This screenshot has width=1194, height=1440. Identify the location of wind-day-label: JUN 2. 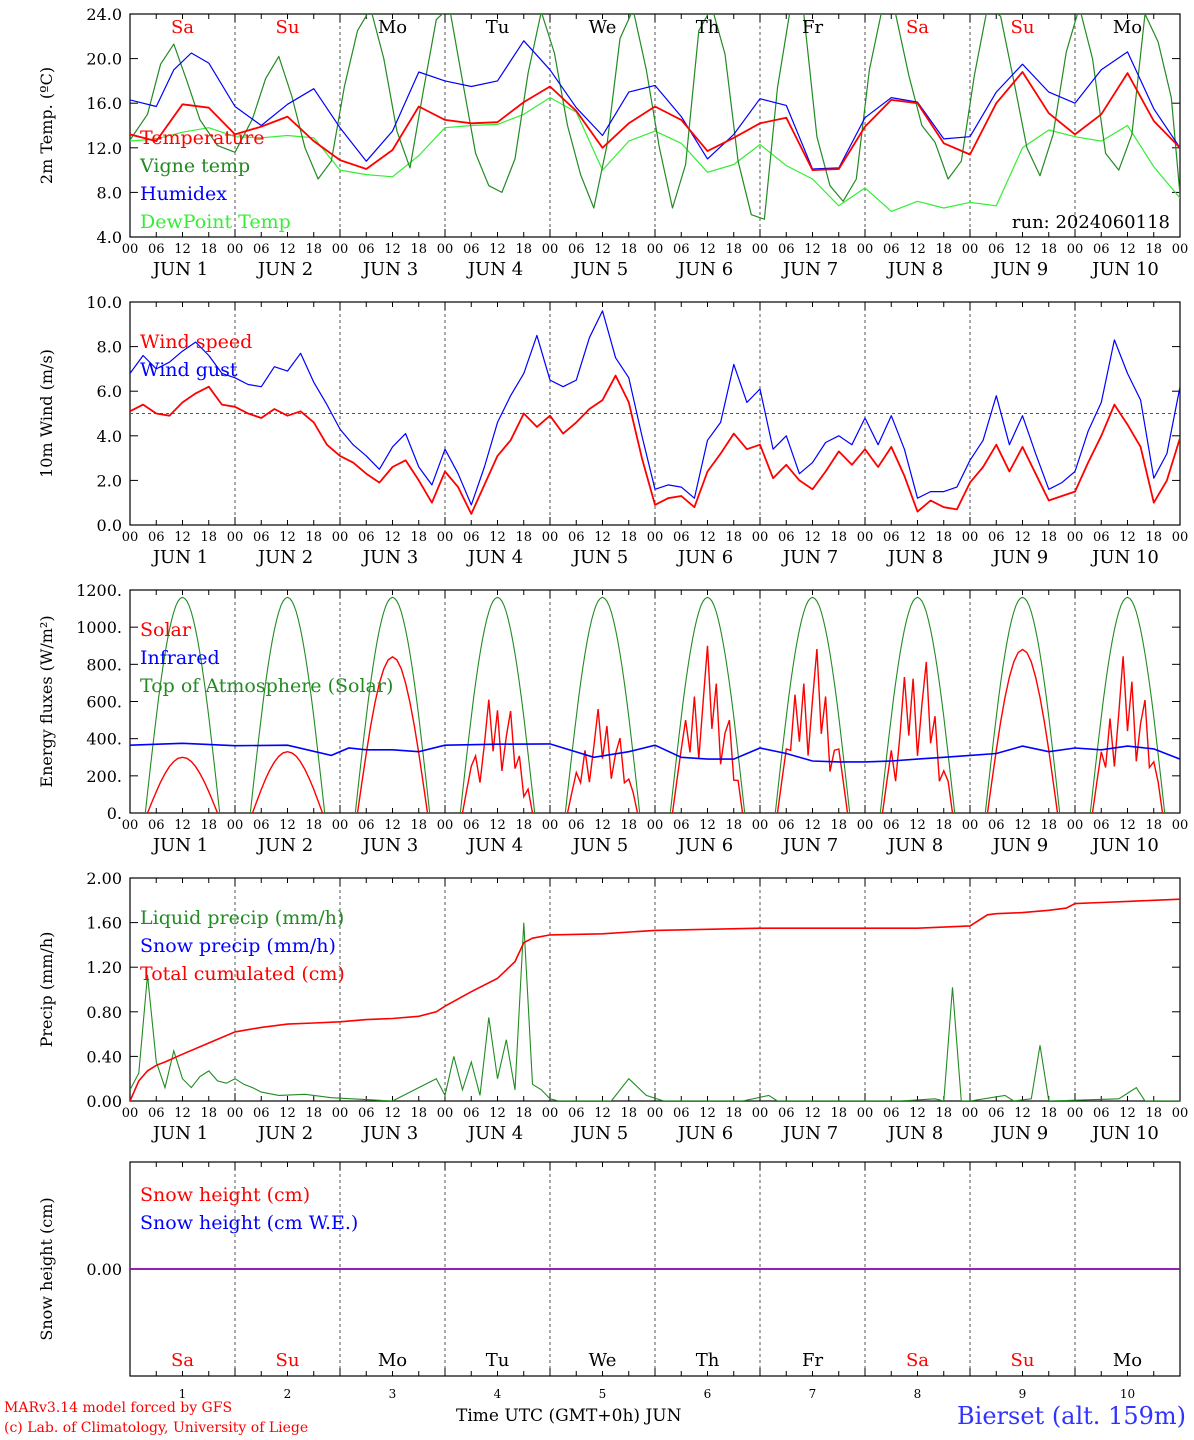
(284, 557).